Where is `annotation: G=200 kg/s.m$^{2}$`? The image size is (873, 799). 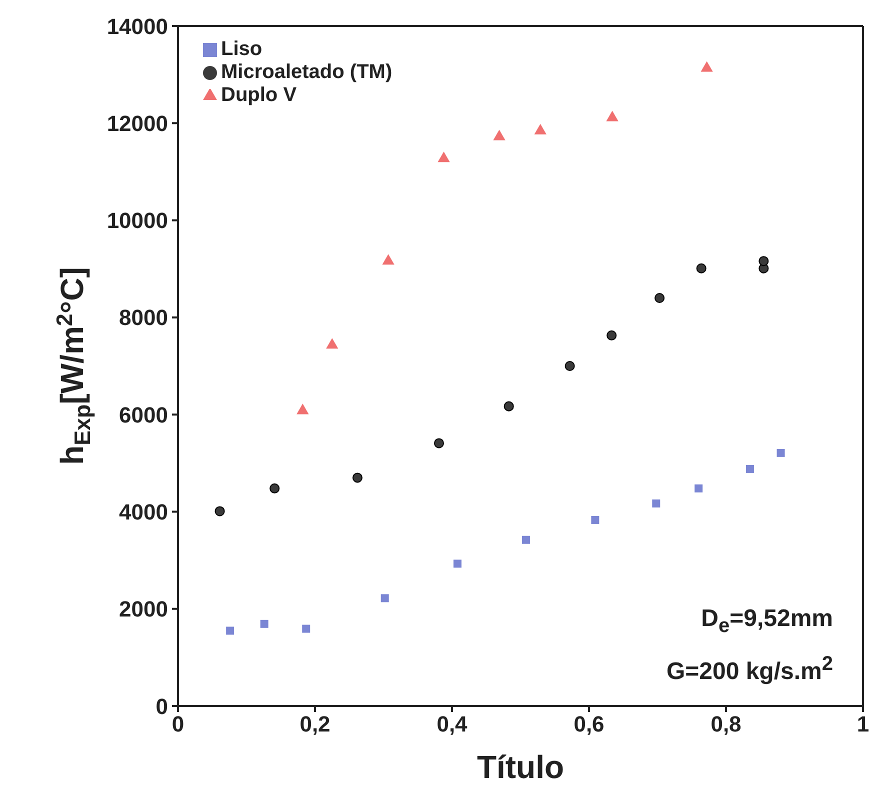
annotation: G=200 kg/s.m$^{2}$ is located at coordinates (749, 669).